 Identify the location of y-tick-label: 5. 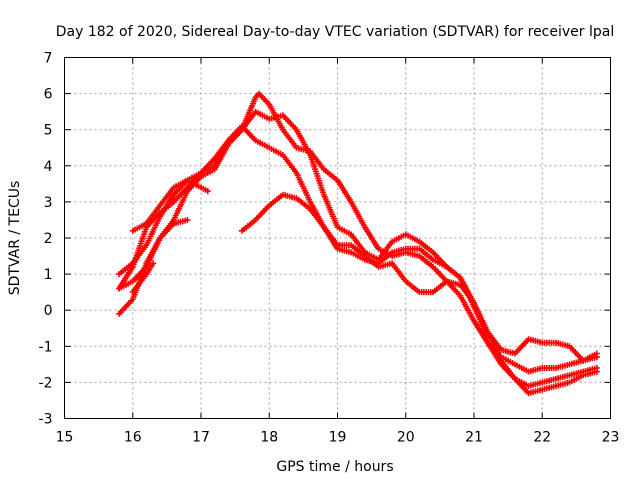
(48, 131).